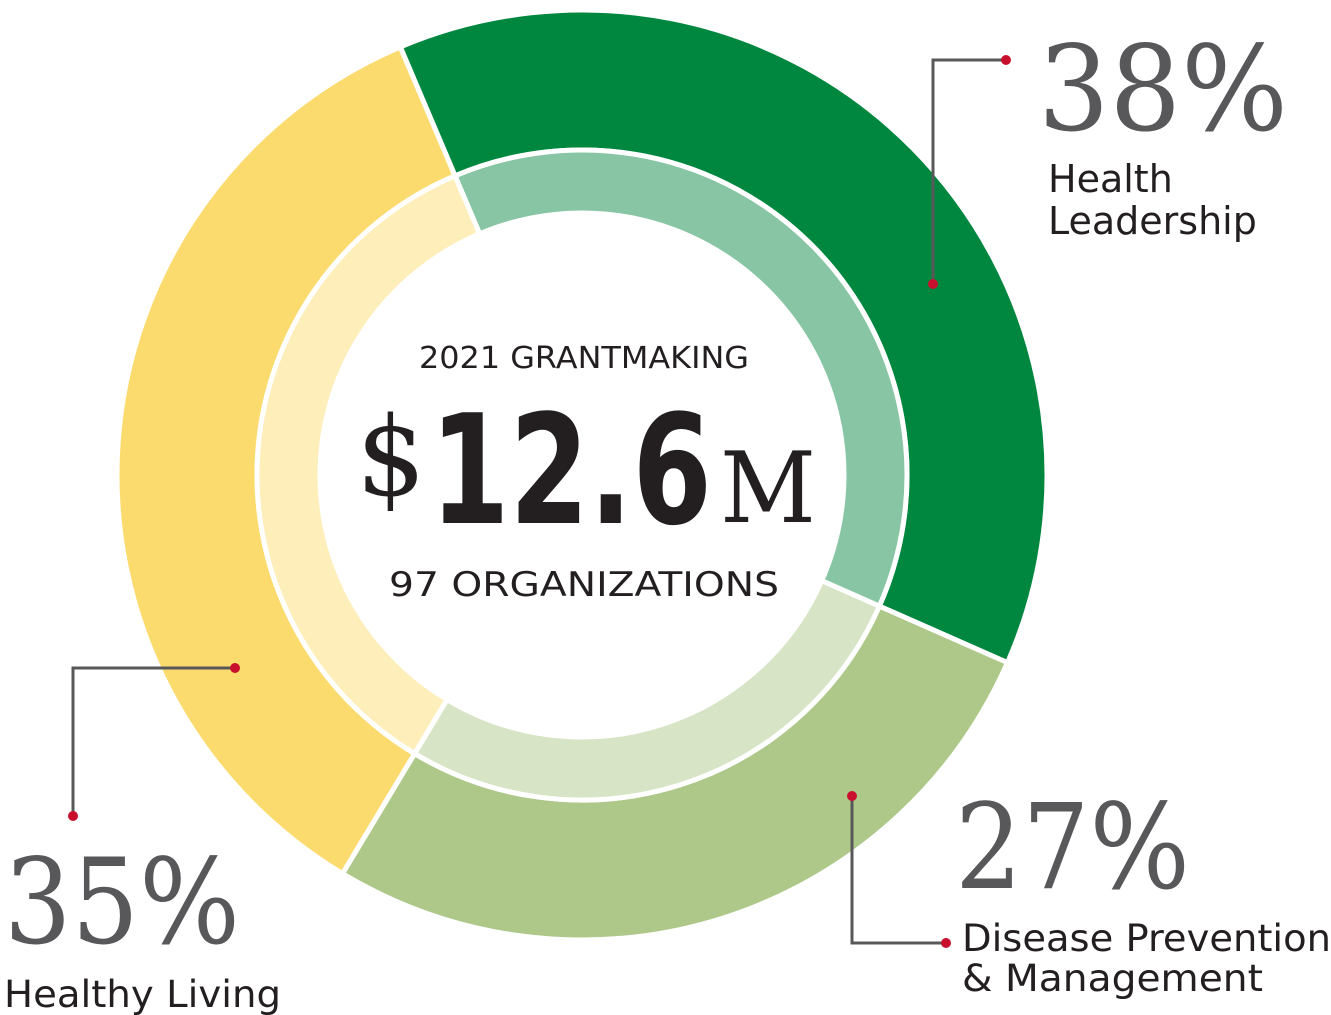  Describe the element at coordinates (898, 870) in the screenshot. I see `leader-line-disease-prevention` at that location.